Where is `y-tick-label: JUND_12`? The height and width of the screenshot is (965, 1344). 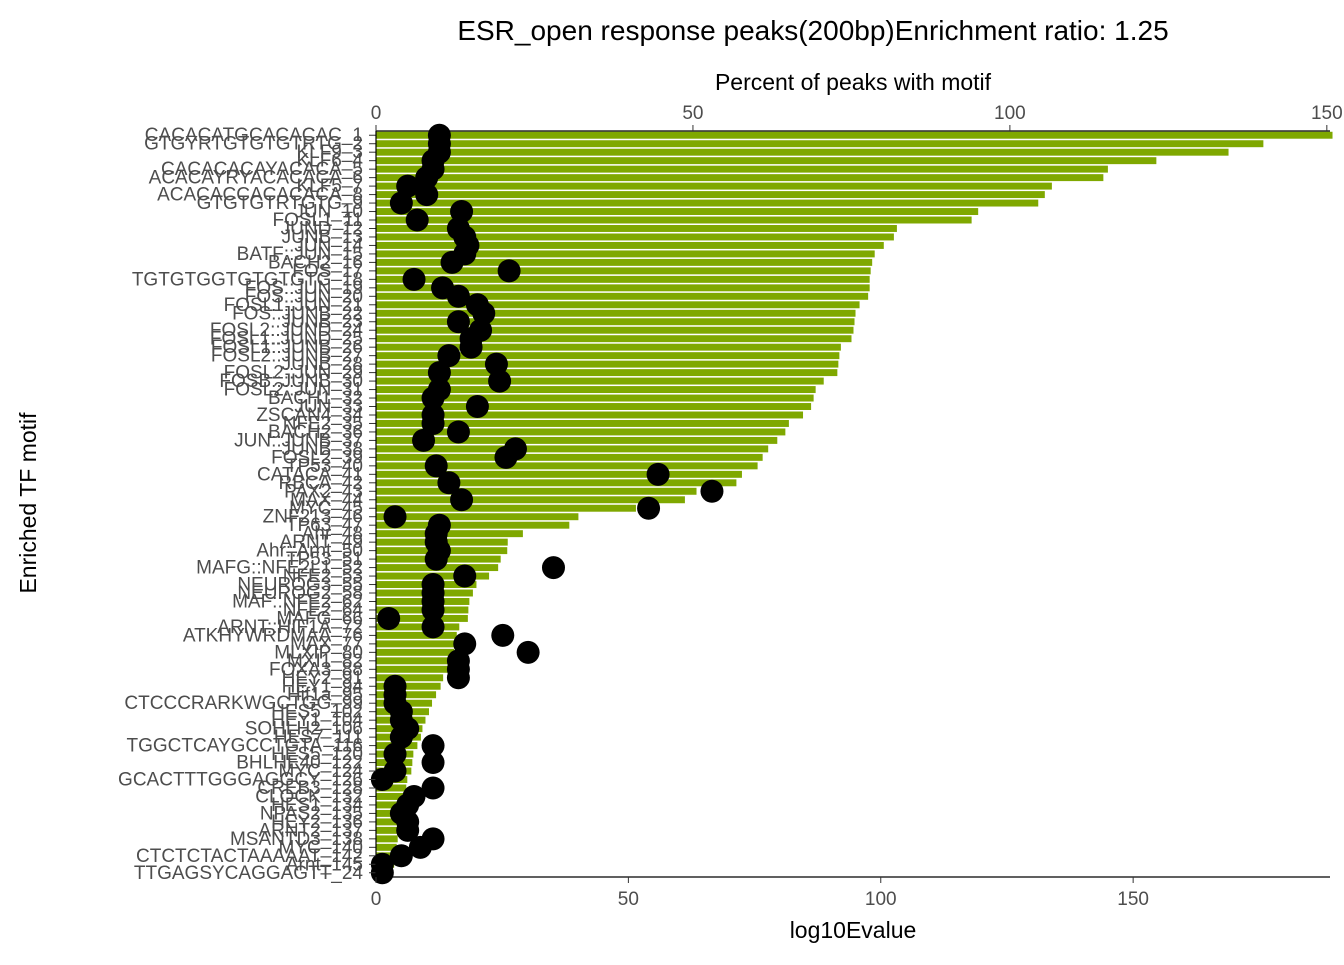
y-tick-label: JUND_12 is located at coordinates (322, 228).